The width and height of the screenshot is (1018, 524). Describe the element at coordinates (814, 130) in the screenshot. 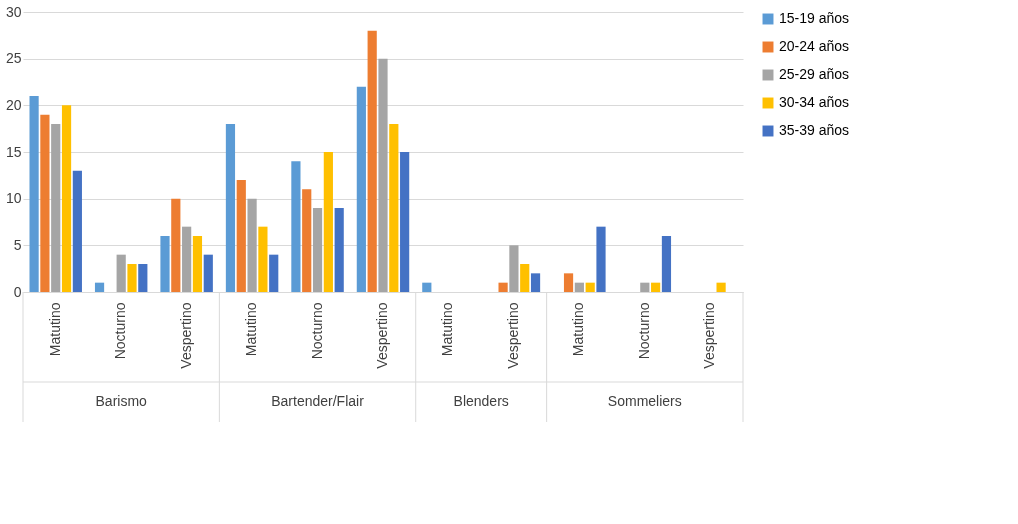

I see `legend-label: 35-39 años` at that location.